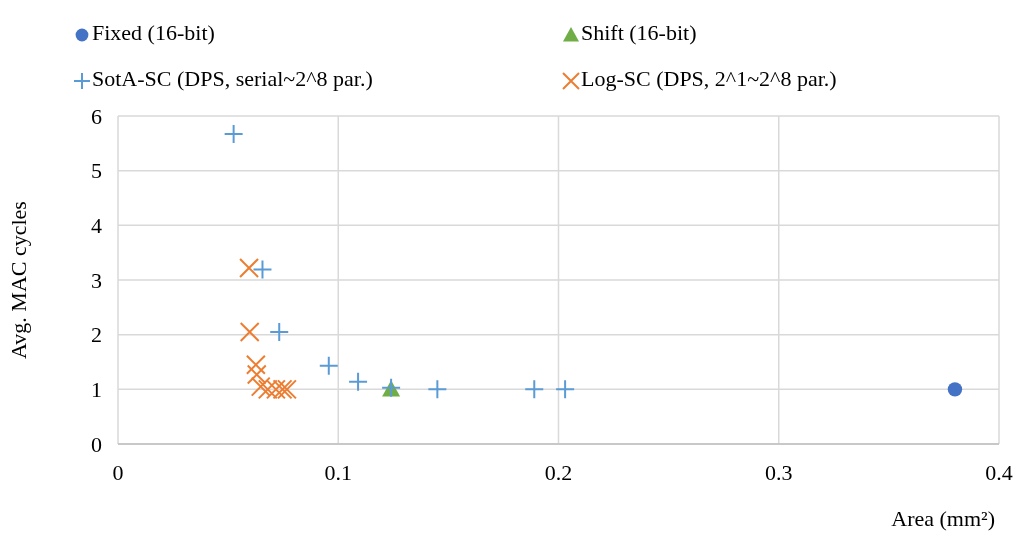 The width and height of the screenshot is (1027, 546). What do you see at coordinates (943, 518) in the screenshot?
I see `x-axis-title: Area (mm²)` at bounding box center [943, 518].